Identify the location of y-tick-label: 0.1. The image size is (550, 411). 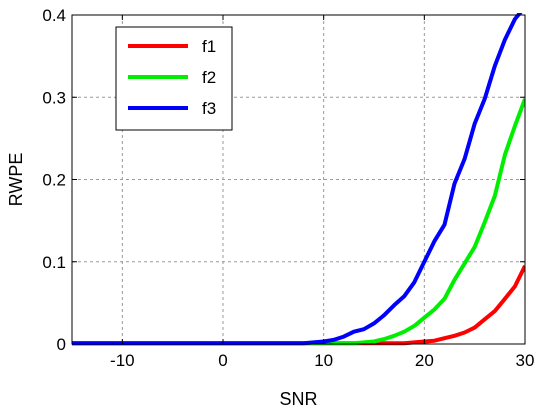
(54, 262).